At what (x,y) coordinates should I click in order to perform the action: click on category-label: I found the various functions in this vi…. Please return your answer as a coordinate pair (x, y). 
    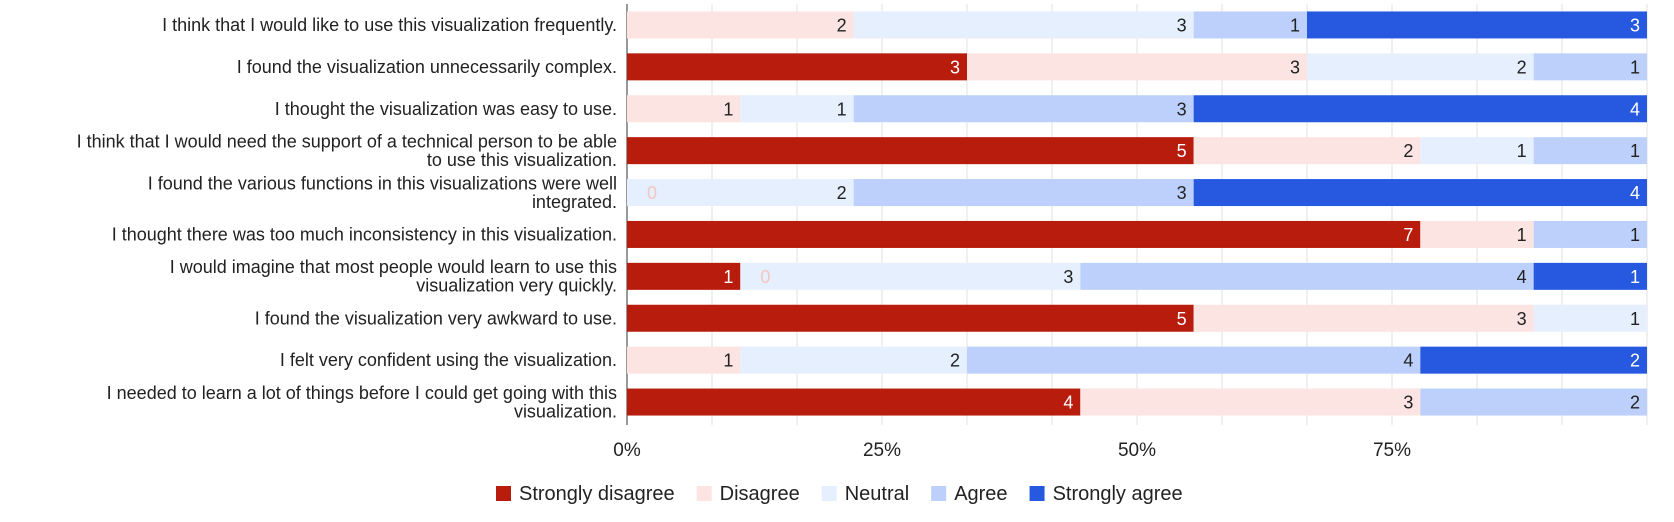
    Looking at the image, I should click on (382, 192).